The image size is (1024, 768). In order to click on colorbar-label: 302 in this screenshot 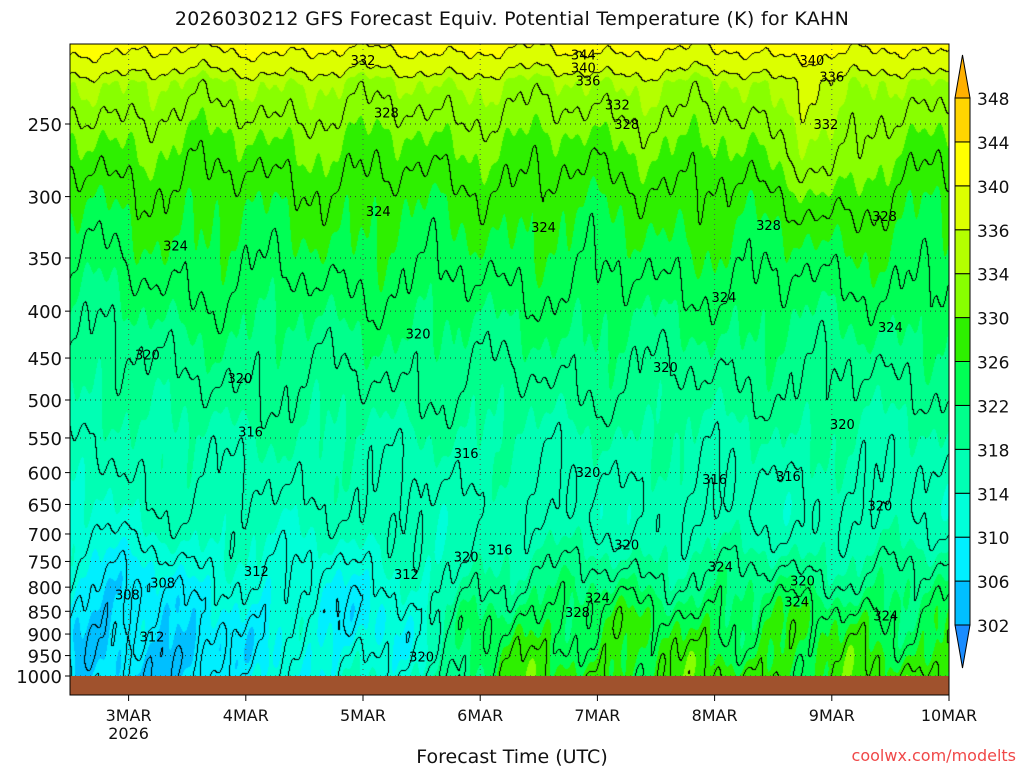, I will do `click(993, 627)`.